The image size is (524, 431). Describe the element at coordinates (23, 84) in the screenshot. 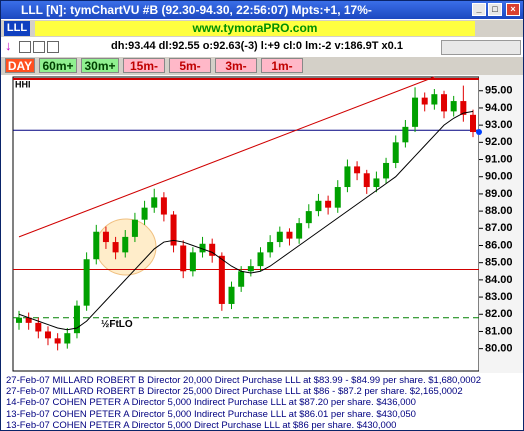

I see `chart-label: HHI` at that location.